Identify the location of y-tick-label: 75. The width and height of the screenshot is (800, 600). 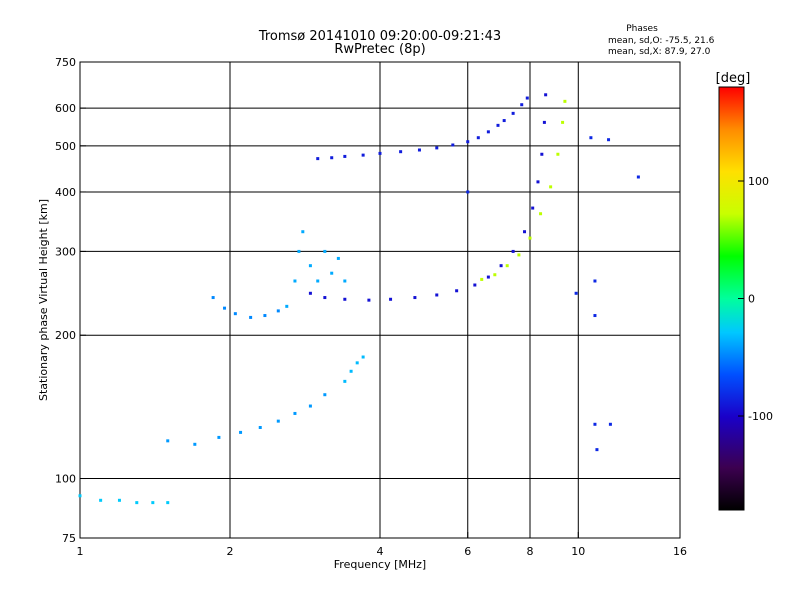
(69, 538).